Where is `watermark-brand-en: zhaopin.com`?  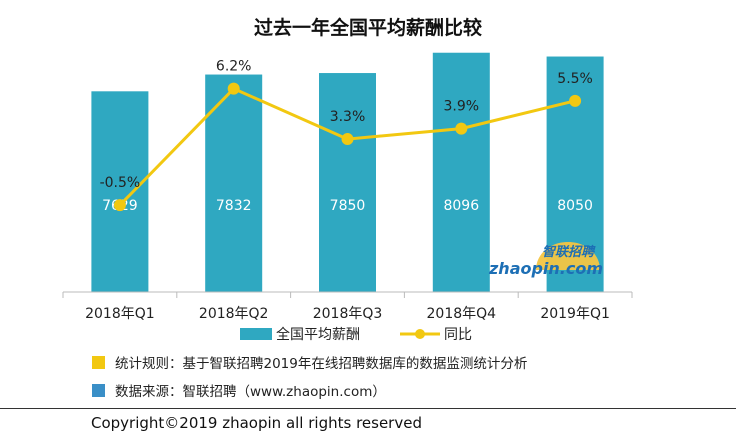 watermark-brand-en: zhaopin.com is located at coordinates (545, 268).